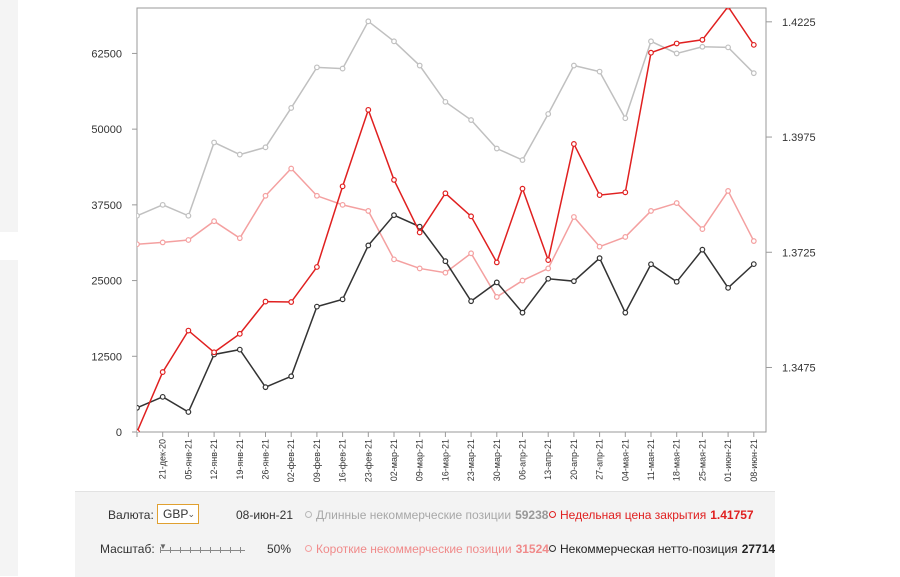 This screenshot has width=900, height=577. What do you see at coordinates (651, 515) in the screenshot?
I see `legend-price: Недельная цена закрытия 1.41757` at bounding box center [651, 515].